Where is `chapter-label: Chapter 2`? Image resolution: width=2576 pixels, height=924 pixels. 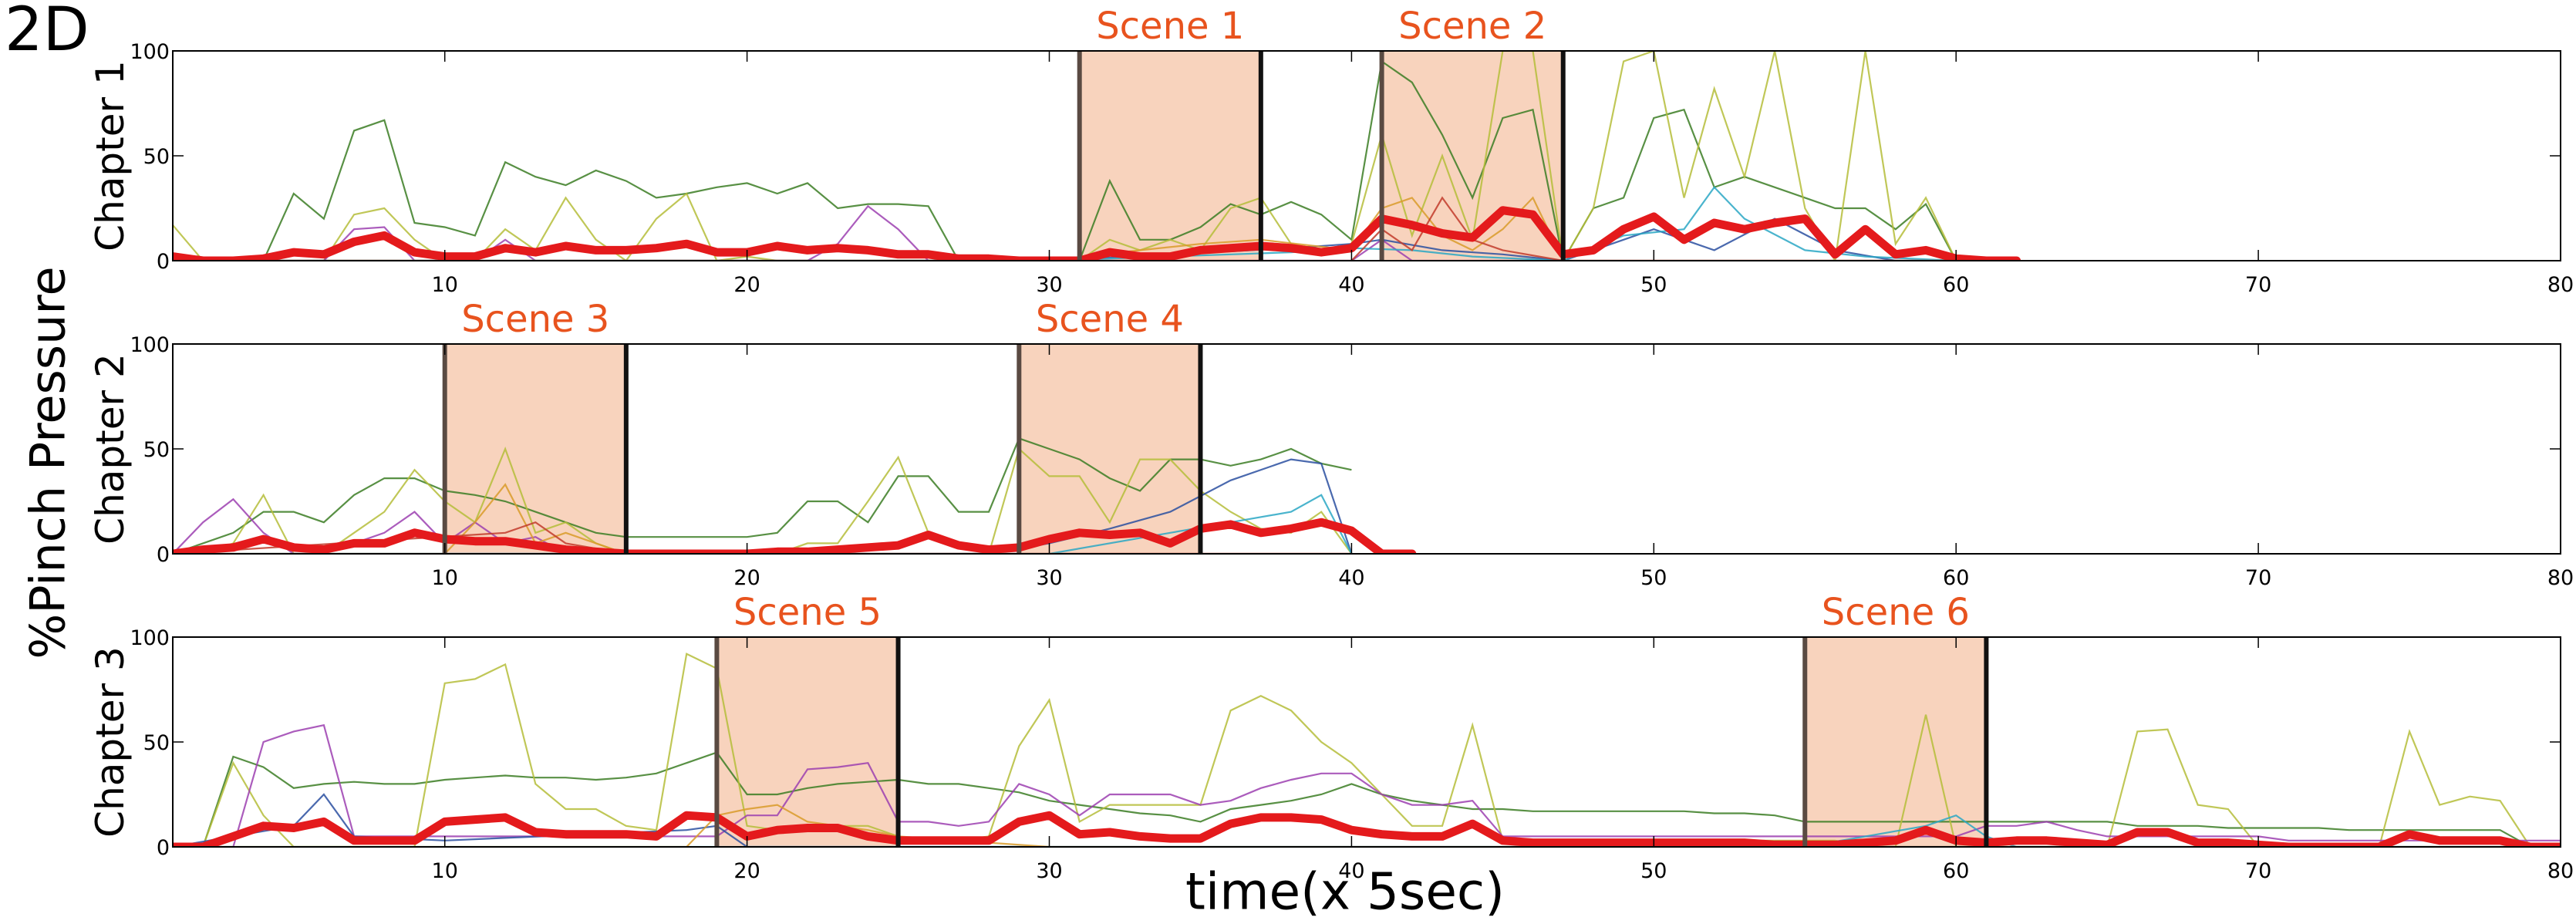 chapter-label: Chapter 2 is located at coordinates (110, 449).